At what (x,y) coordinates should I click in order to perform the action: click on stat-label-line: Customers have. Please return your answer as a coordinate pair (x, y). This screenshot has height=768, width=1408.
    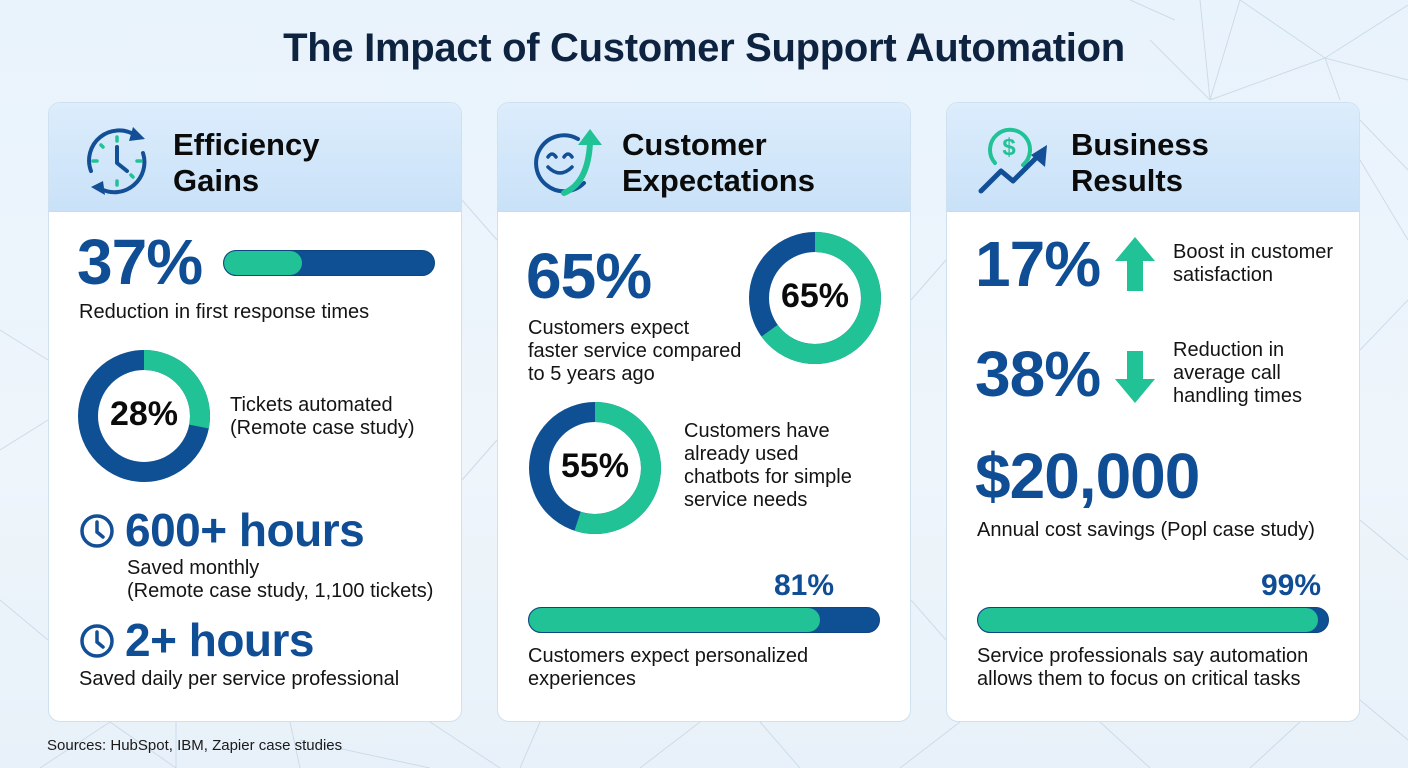
    Looking at the image, I should click on (757, 431).